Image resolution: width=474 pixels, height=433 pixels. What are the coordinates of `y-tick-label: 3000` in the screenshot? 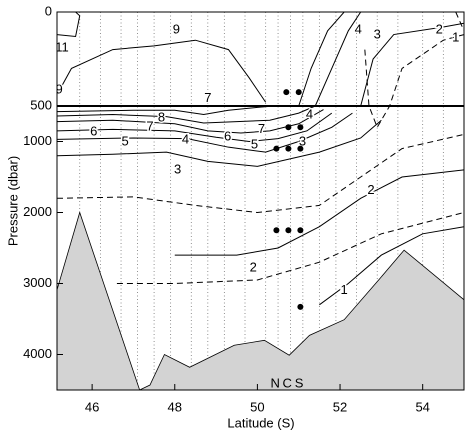 It's located at (37, 282).